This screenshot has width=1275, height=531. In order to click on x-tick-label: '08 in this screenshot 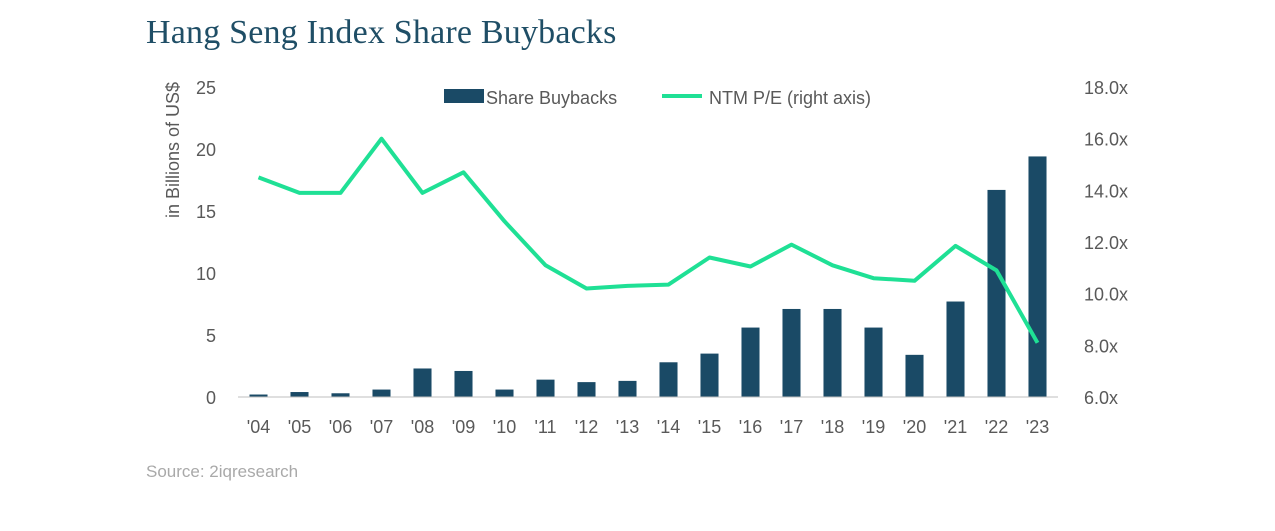, I will do `click(422, 427)`.